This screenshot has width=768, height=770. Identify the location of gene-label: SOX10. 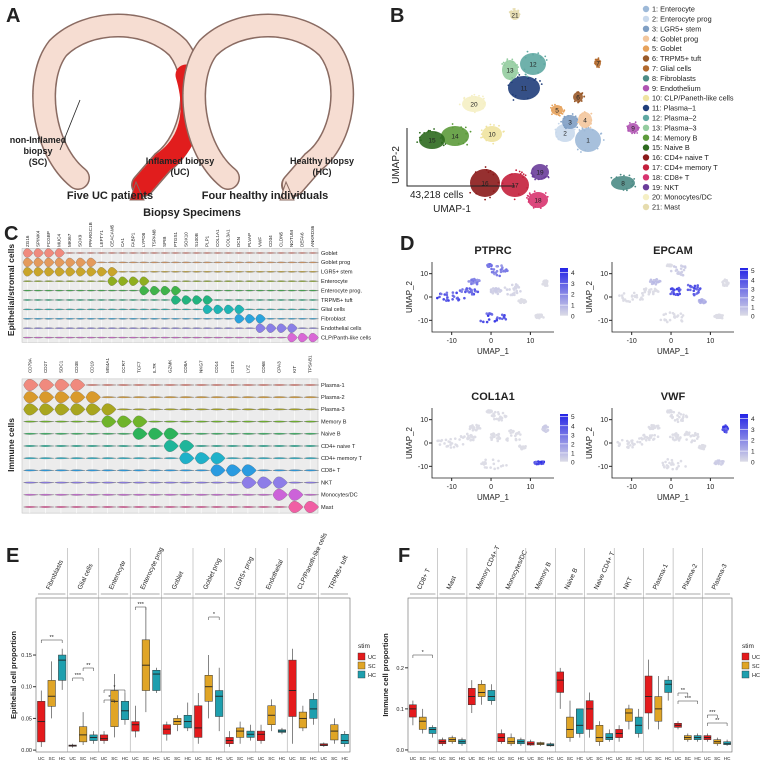
(185, 239).